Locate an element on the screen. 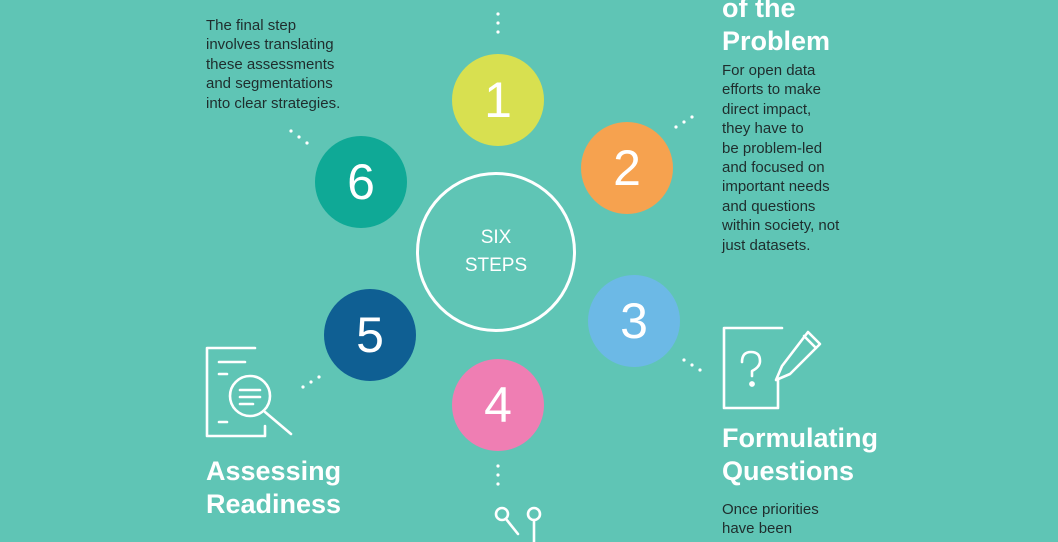 The height and width of the screenshot is (542, 1058). network-nodes-icon is located at coordinates (518, 524).